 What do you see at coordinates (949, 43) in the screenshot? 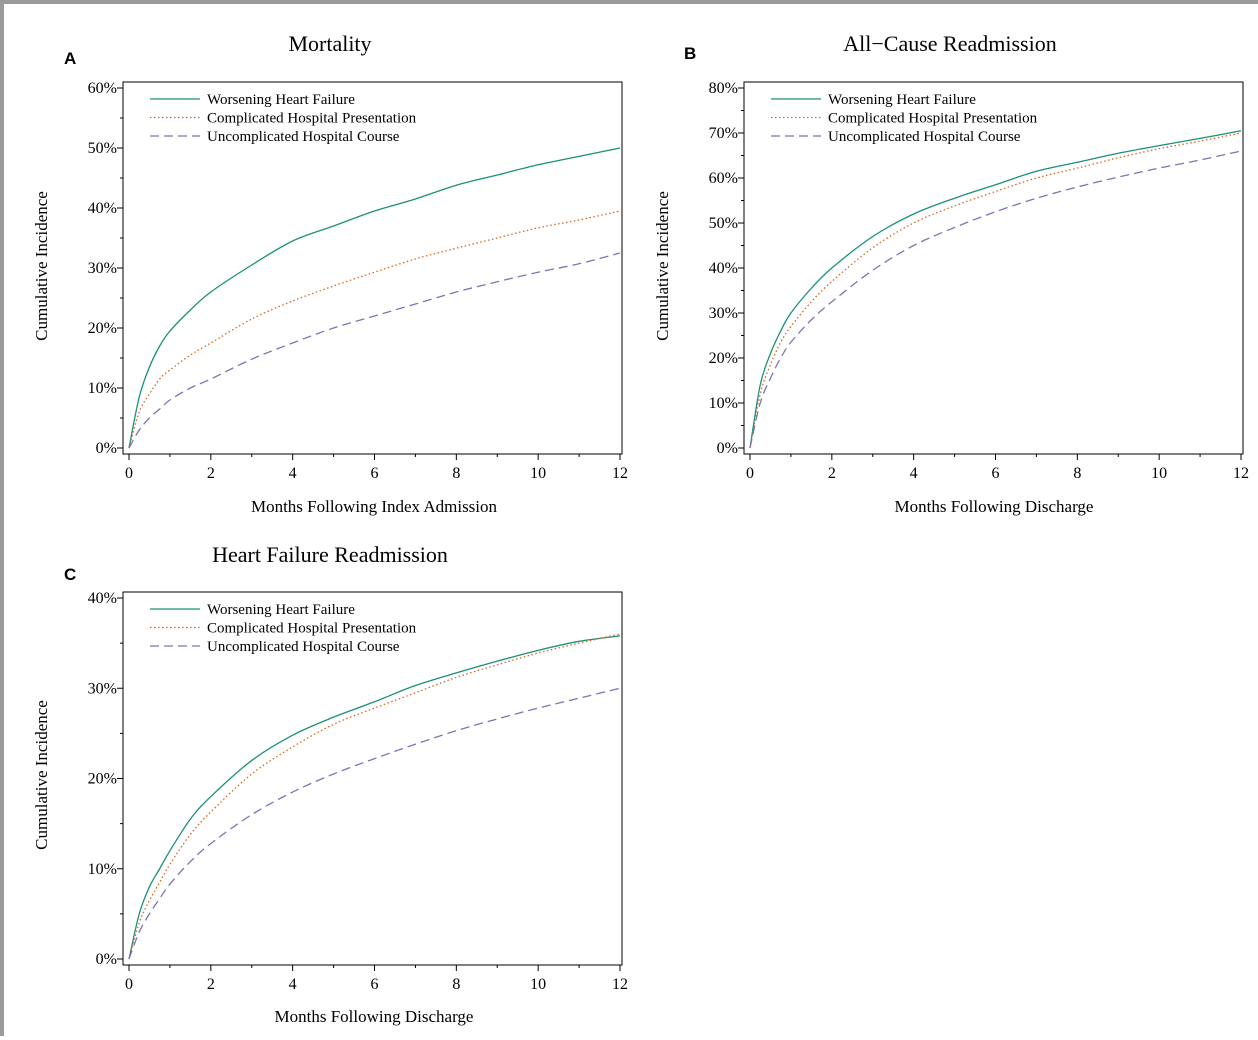
I see `chart-title: All−Cause Readmission` at bounding box center [949, 43].